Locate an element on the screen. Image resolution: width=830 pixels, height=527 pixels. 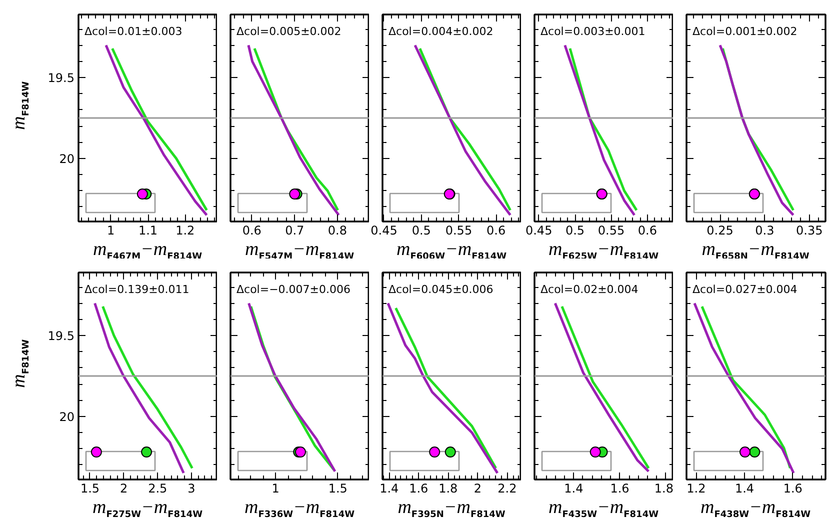
annotation: Δcol=0.01±0.003 is located at coordinates (133, 31).